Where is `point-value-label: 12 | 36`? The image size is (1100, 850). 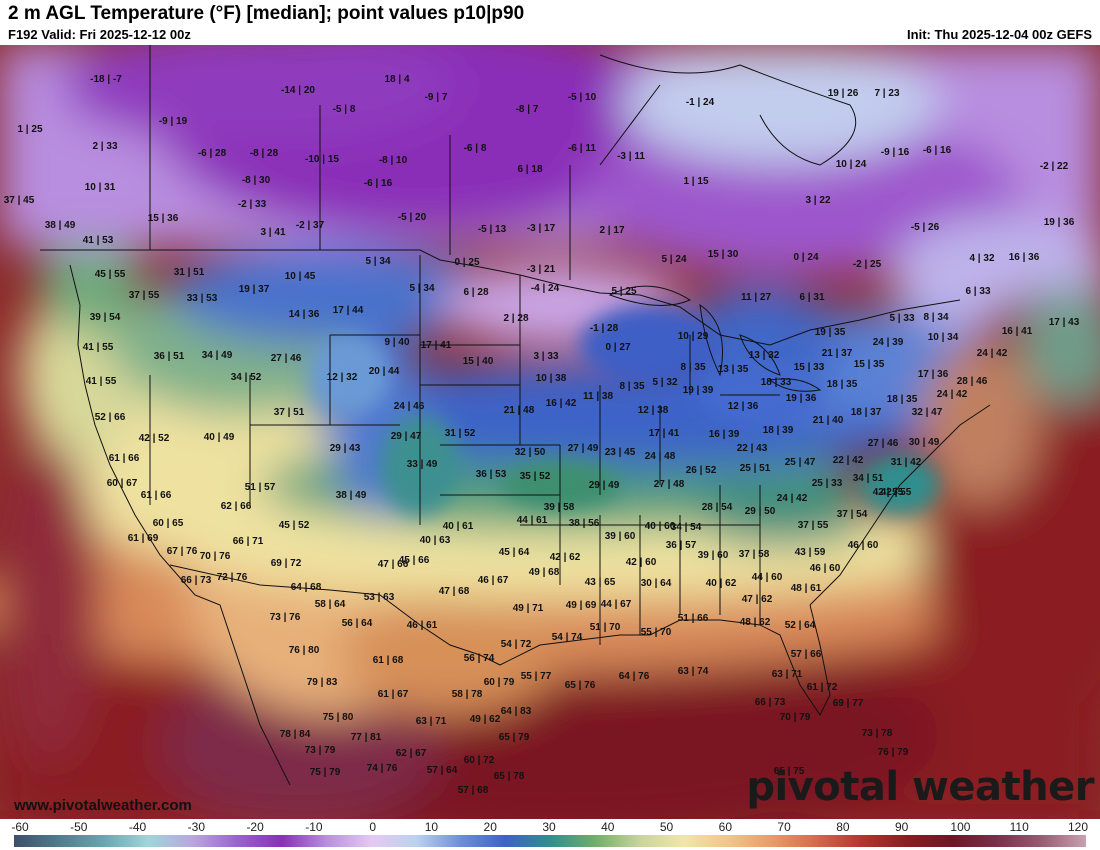 point-value-label: 12 | 36 is located at coordinates (743, 406).